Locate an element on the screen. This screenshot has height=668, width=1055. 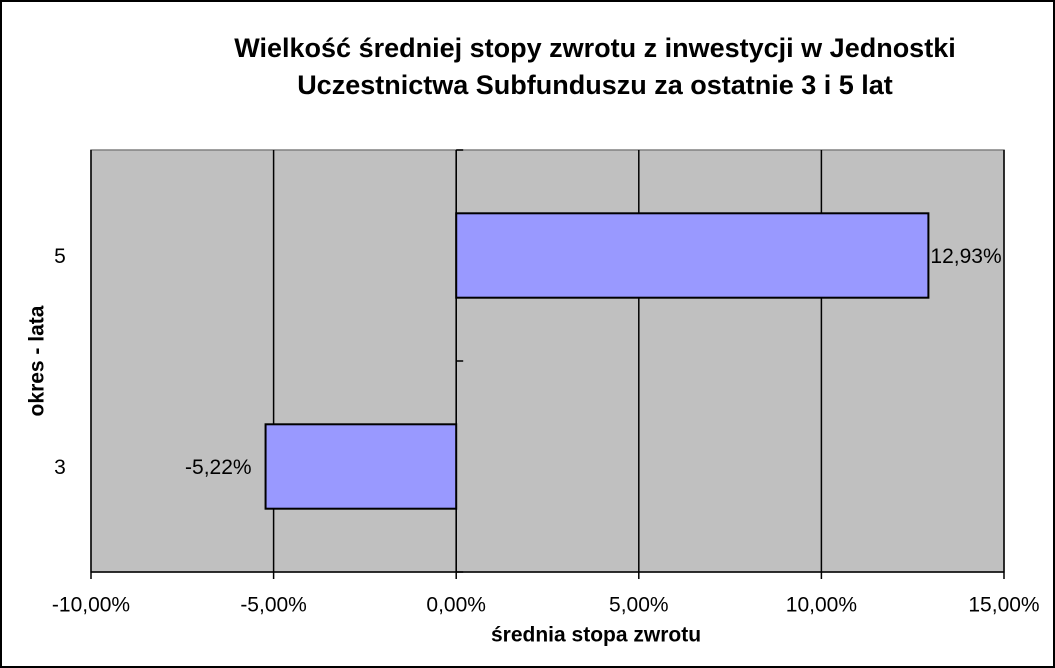
x-tick-label: 5,00% is located at coordinates (639, 605).